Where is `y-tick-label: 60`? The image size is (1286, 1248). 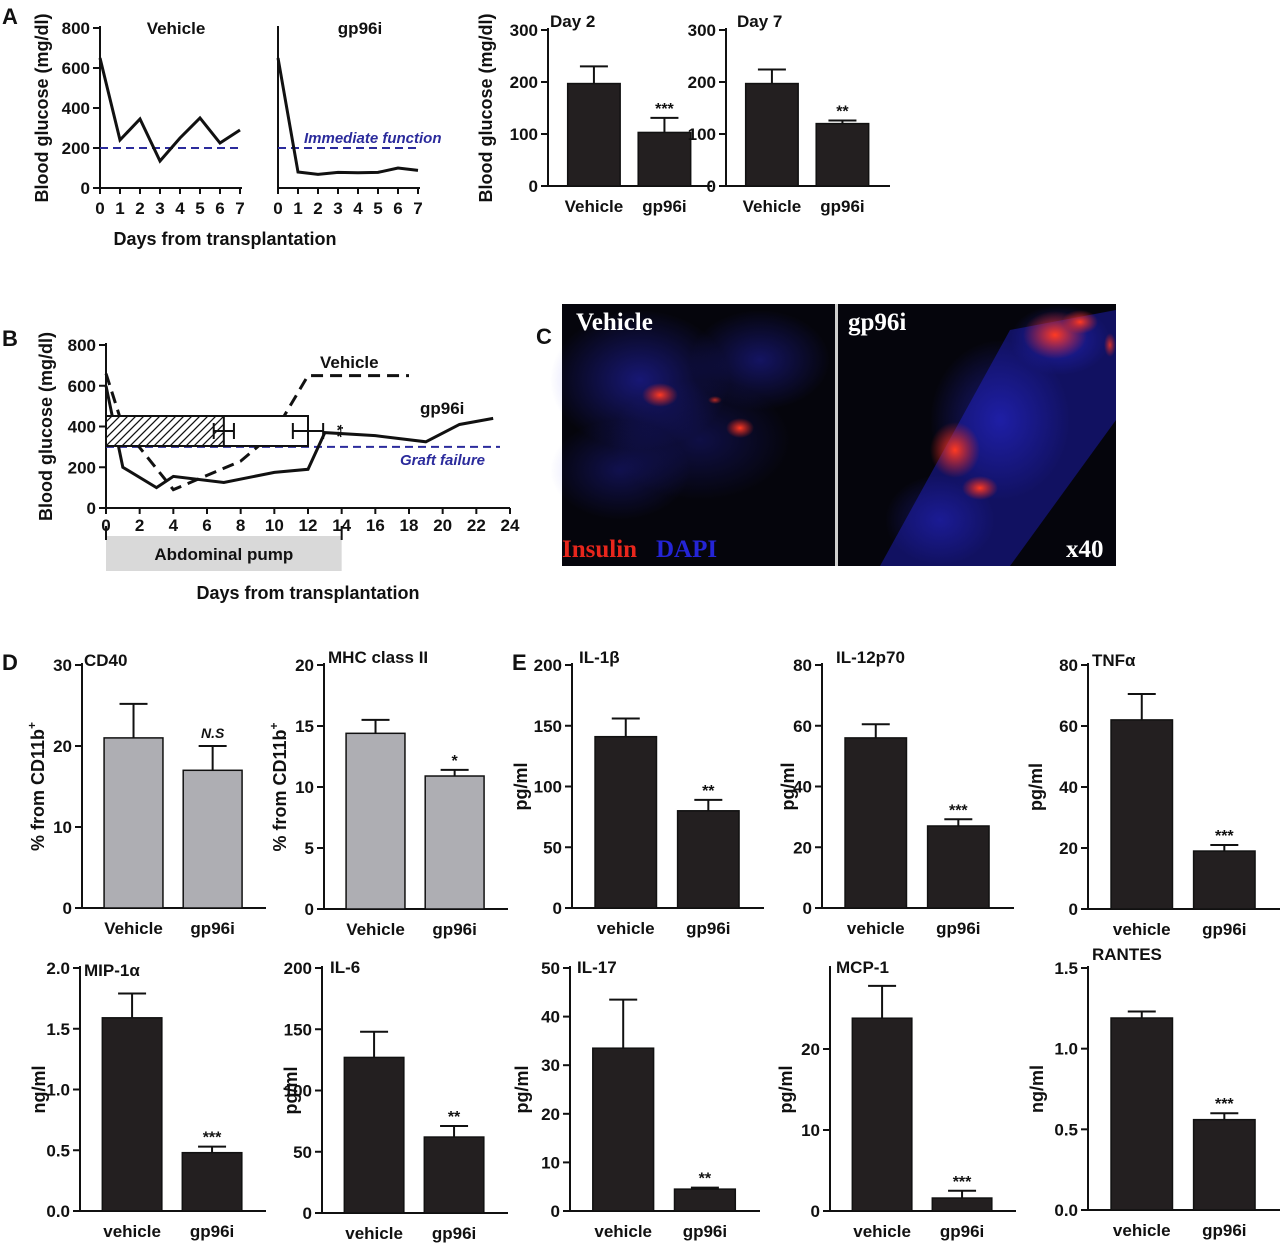 y-tick-label: 60 is located at coordinates (1068, 726).